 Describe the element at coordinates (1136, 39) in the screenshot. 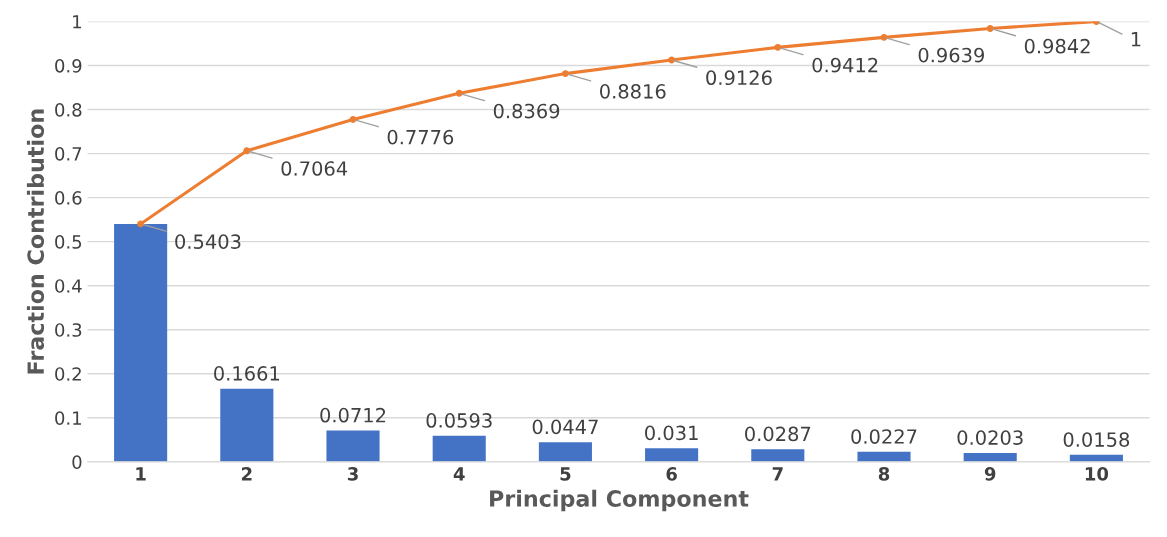

I see `data-label: 1` at that location.